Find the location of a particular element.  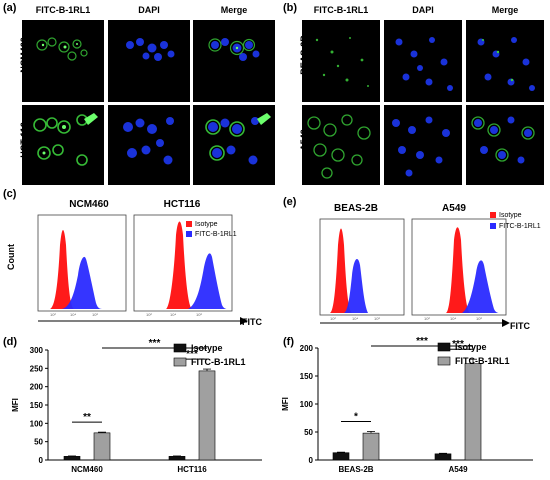

y-tick-label: 0 is located at coordinates (41, 460).